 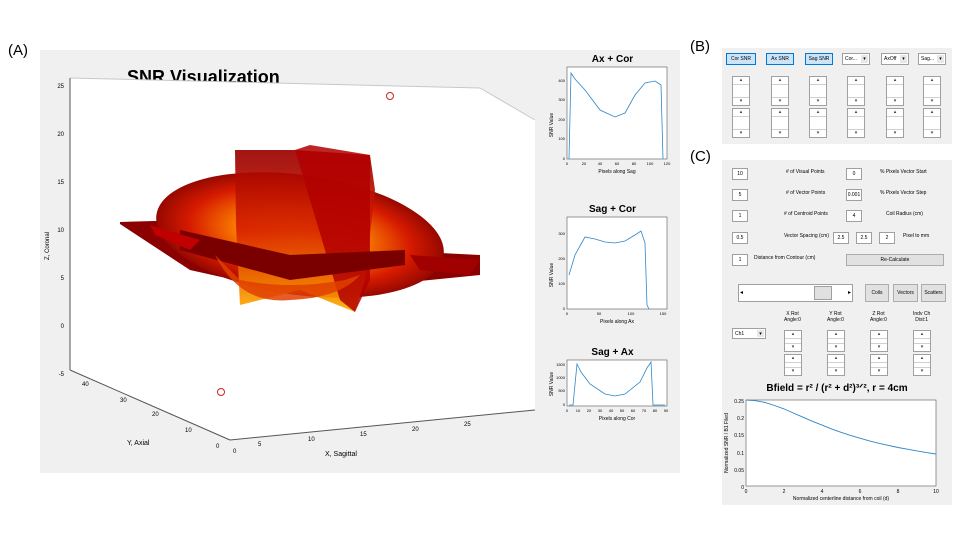 What do you see at coordinates (415, 430) in the screenshot?
I see `x-tick: 20` at bounding box center [415, 430].